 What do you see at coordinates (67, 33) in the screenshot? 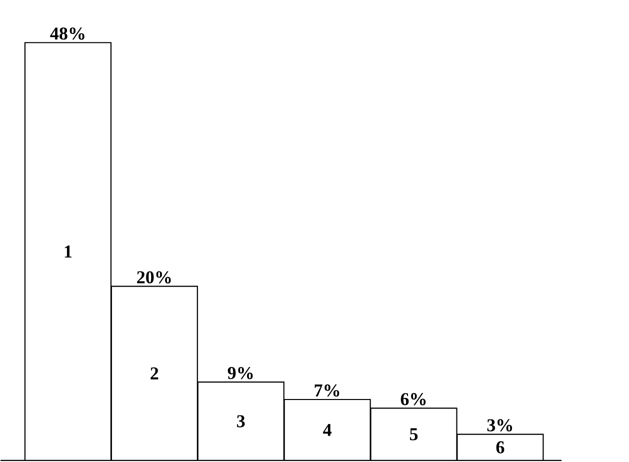
I see `data-label: 48%` at bounding box center [67, 33].